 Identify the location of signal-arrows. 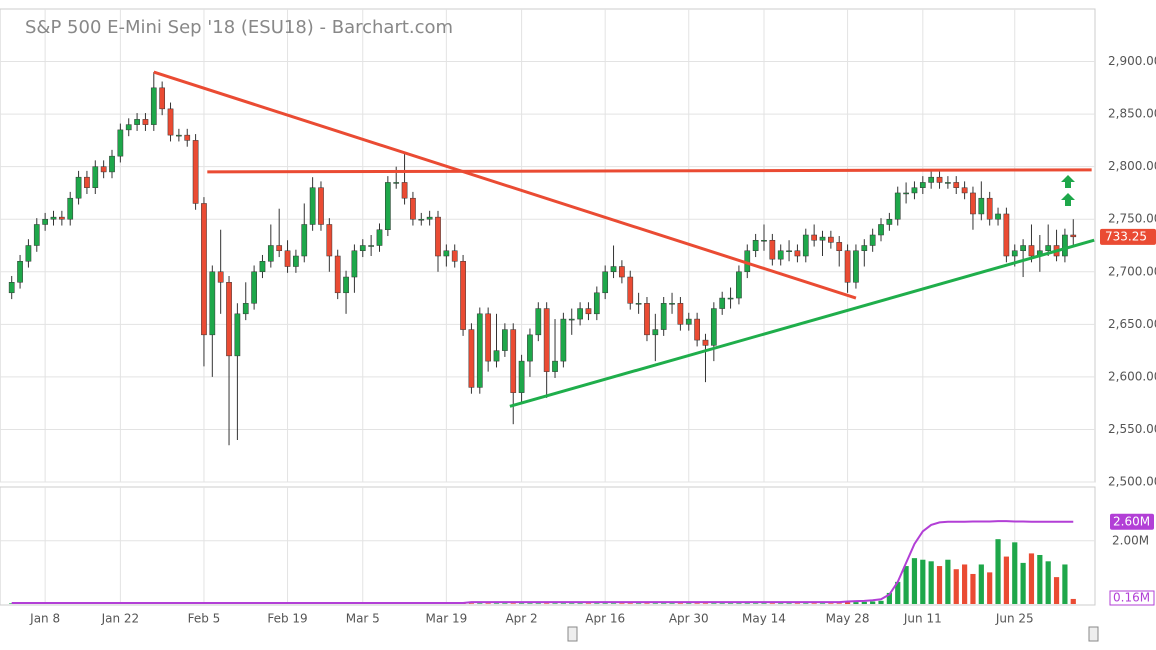
(1068, 190).